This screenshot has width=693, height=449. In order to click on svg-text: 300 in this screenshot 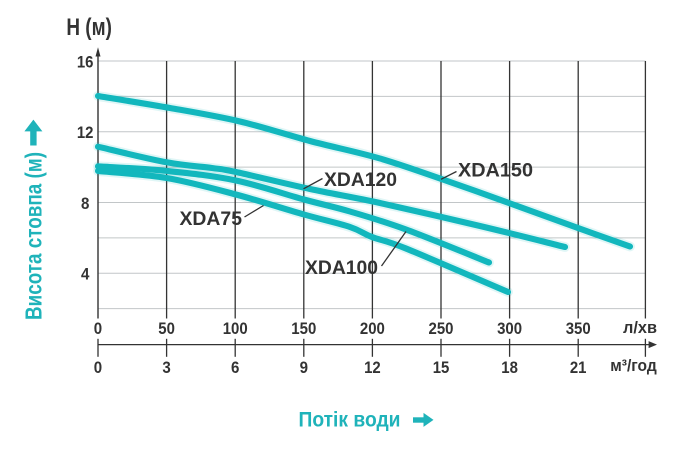, I will do `click(509, 328)`.